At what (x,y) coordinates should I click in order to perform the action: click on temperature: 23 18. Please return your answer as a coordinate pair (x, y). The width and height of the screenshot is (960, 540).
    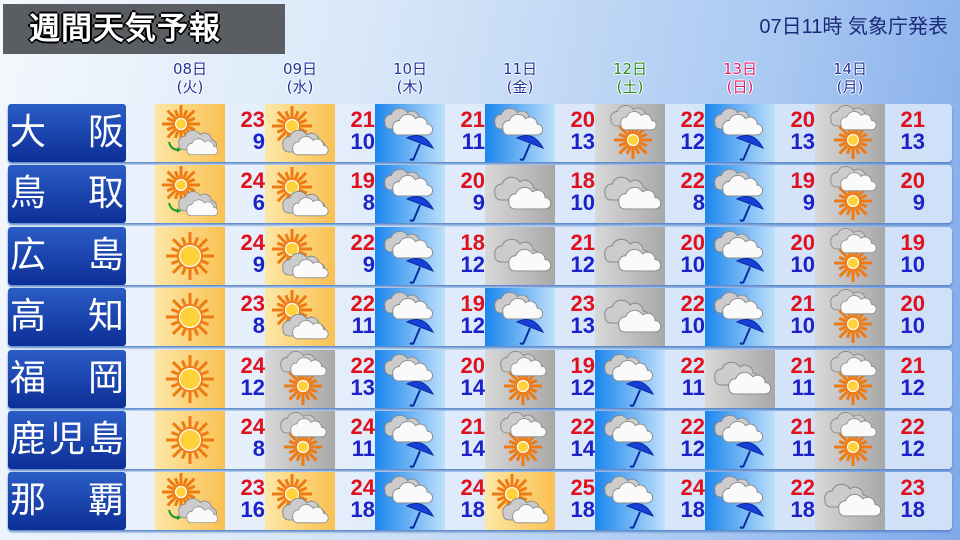
    Looking at the image, I should click on (905, 499).